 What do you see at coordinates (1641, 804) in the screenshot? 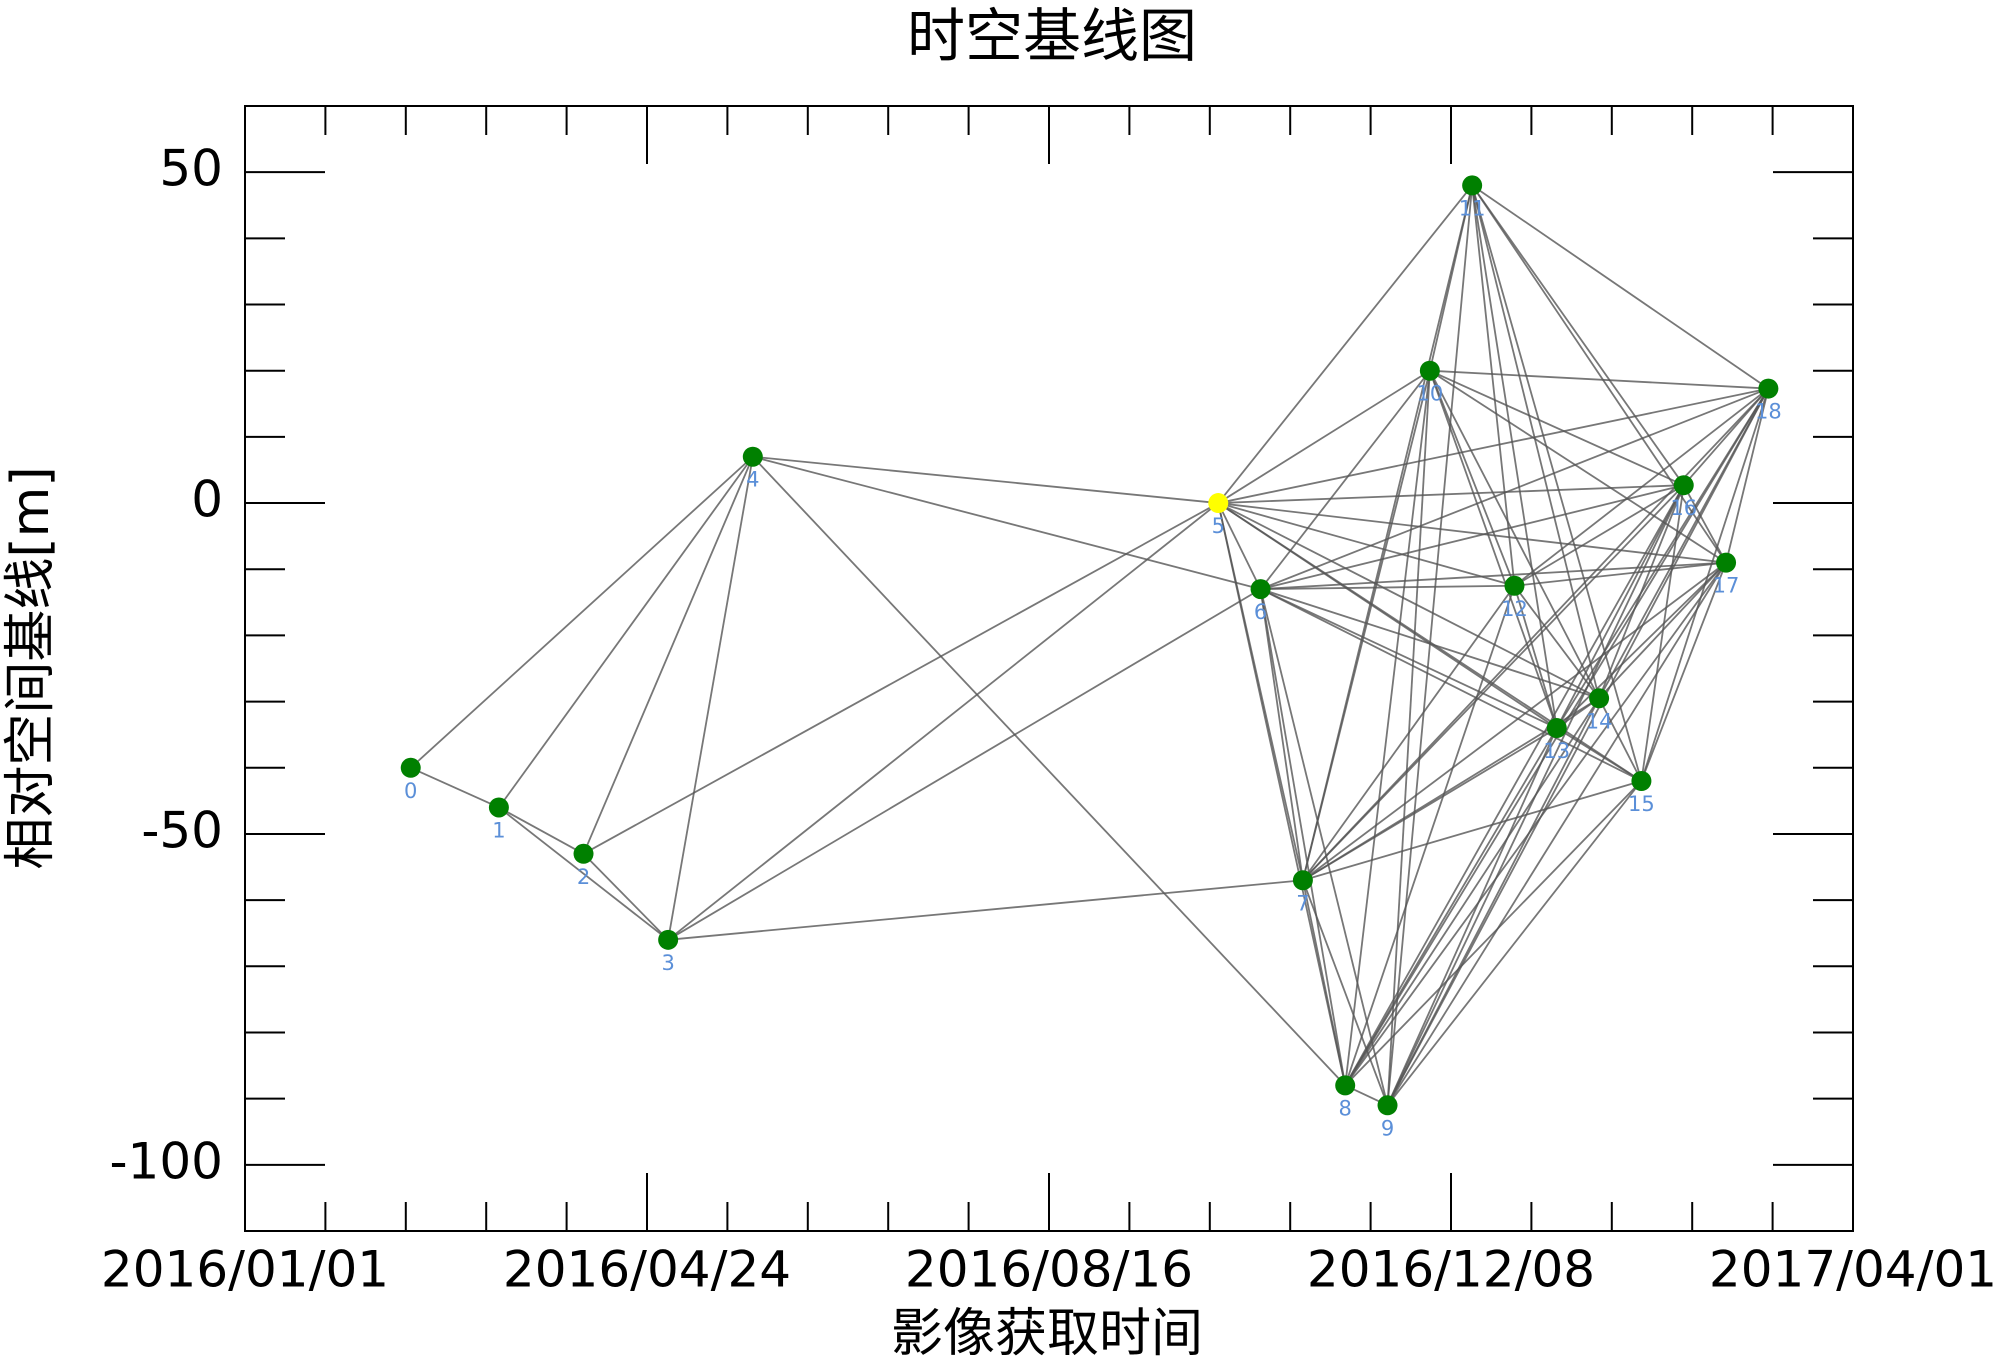
I see `point-label: 15` at bounding box center [1641, 804].